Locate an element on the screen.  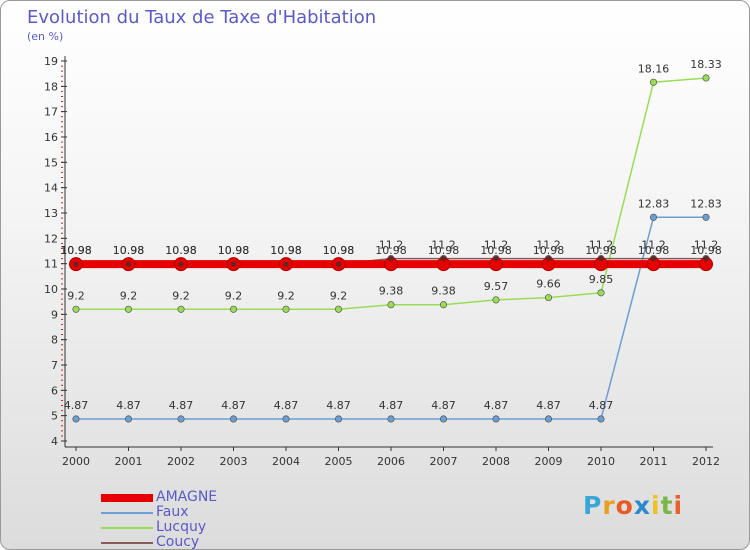
y-tick-label: 19 is located at coordinates (51, 61).